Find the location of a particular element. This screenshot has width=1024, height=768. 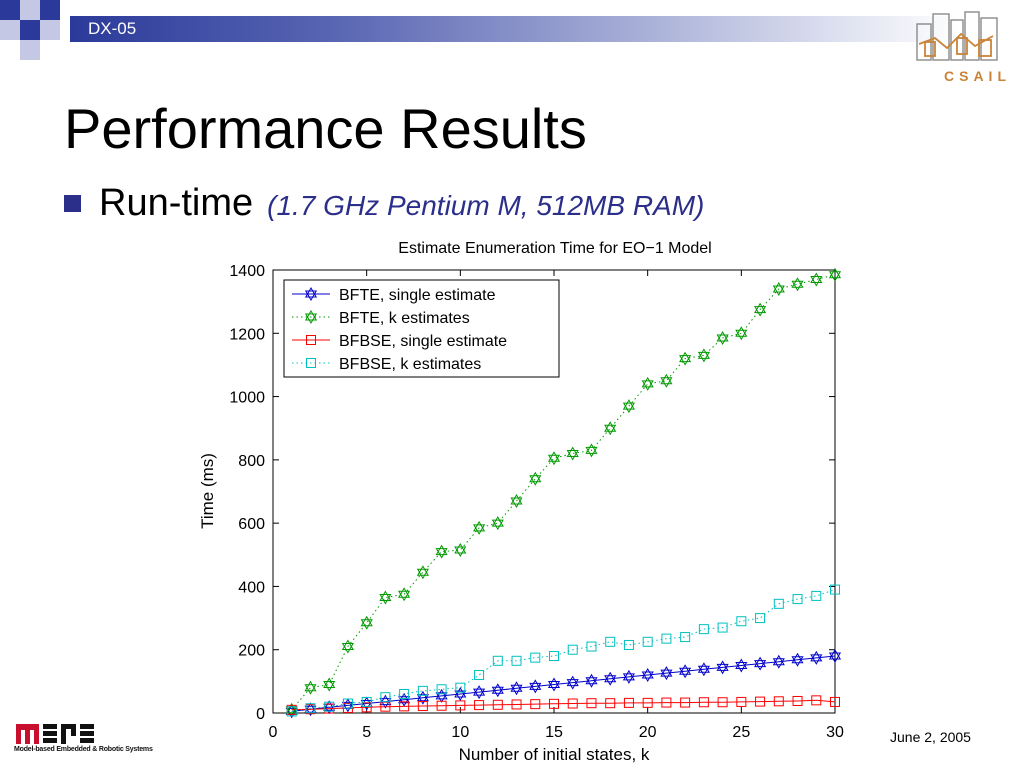

mers-logo is located at coordinates (55, 734).